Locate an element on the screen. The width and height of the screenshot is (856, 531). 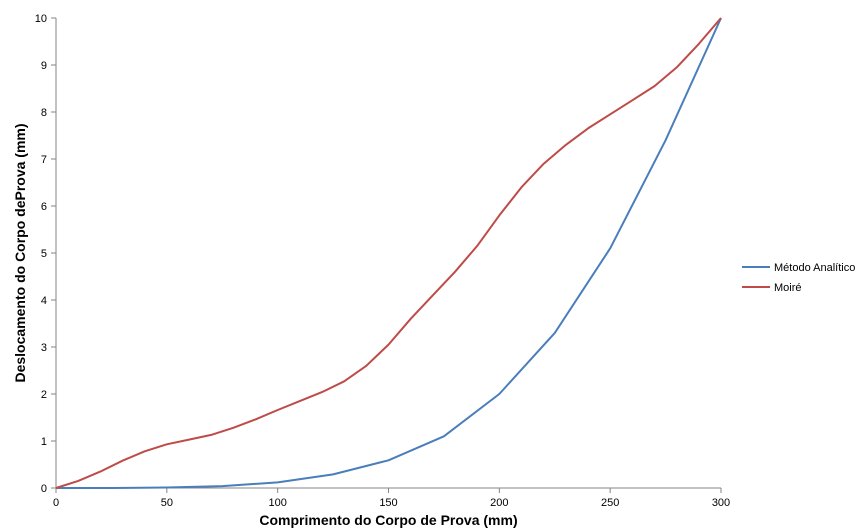
y-tick-label: 8 is located at coordinates (44, 113).